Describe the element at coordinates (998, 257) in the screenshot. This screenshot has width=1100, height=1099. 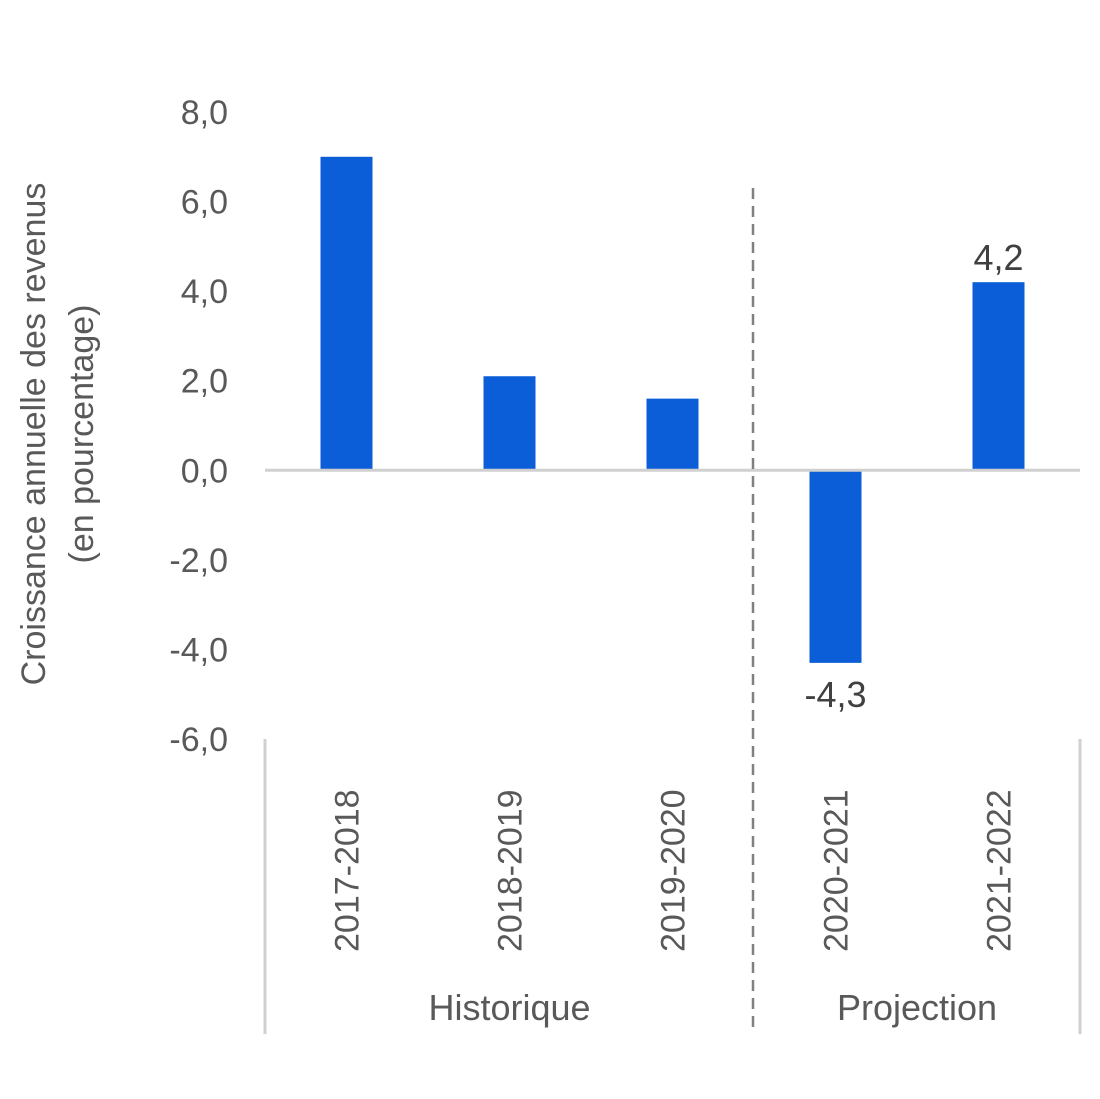
I see `data-label-2021-2022: 4,2` at that location.